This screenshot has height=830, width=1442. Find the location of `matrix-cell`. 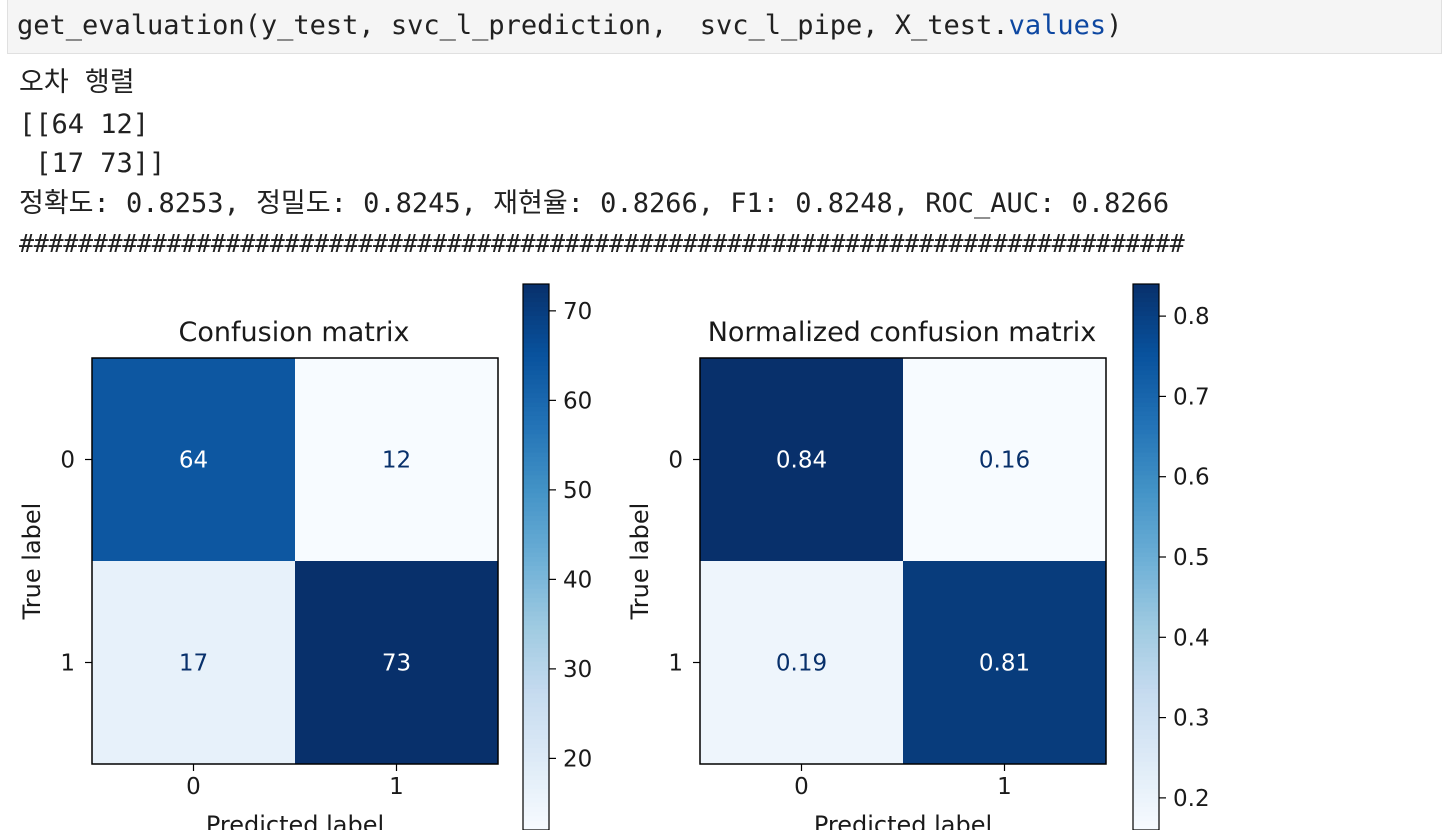

matrix-cell is located at coordinates (193, 459).